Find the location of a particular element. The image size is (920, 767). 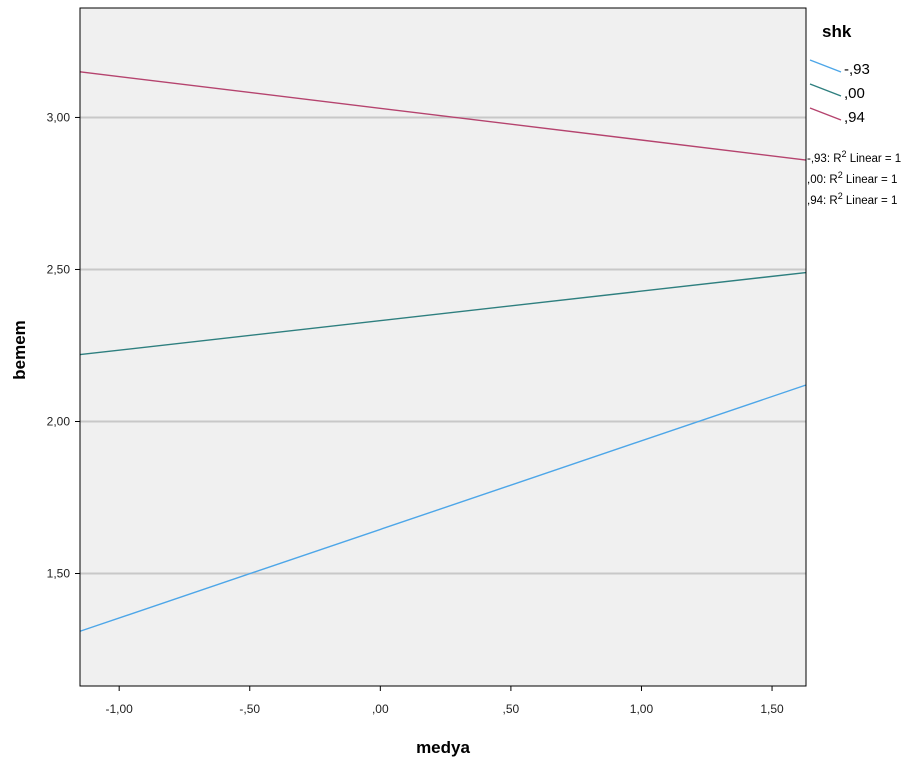

x-axis-title: medya is located at coordinates (443, 747).